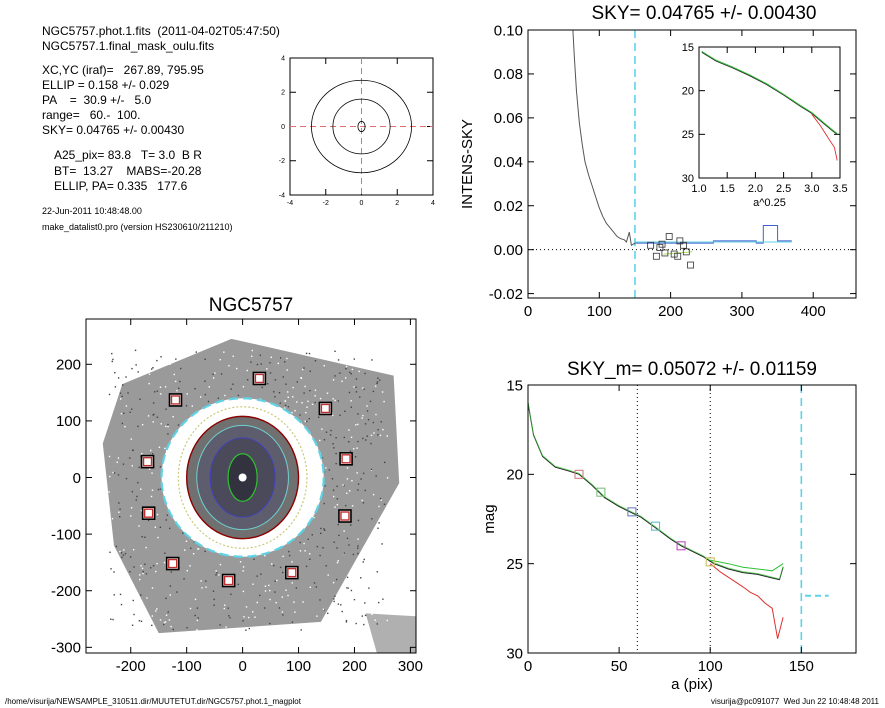 The width and height of the screenshot is (885, 708). I want to click on image-sky-box, so click(346, 459).